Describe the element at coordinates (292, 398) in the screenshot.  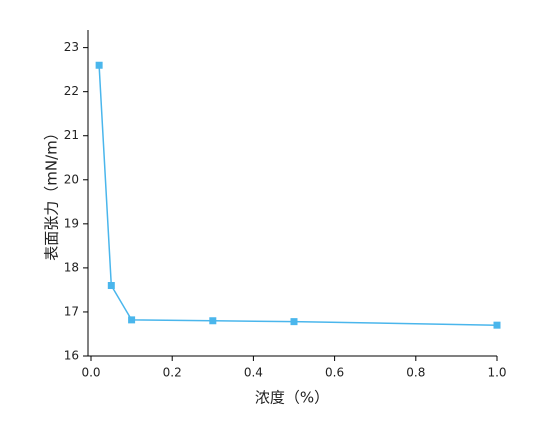
I see `x-axis-title: 浓度（%）` at that location.